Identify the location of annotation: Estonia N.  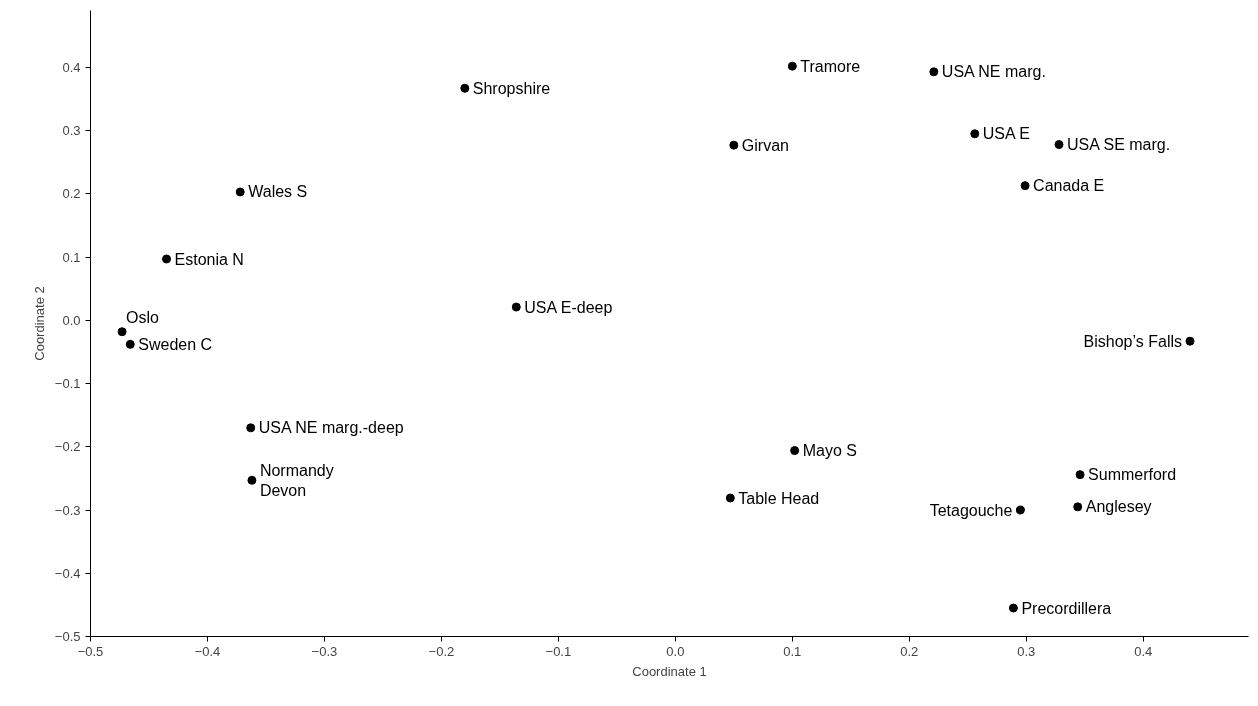
(209, 259).